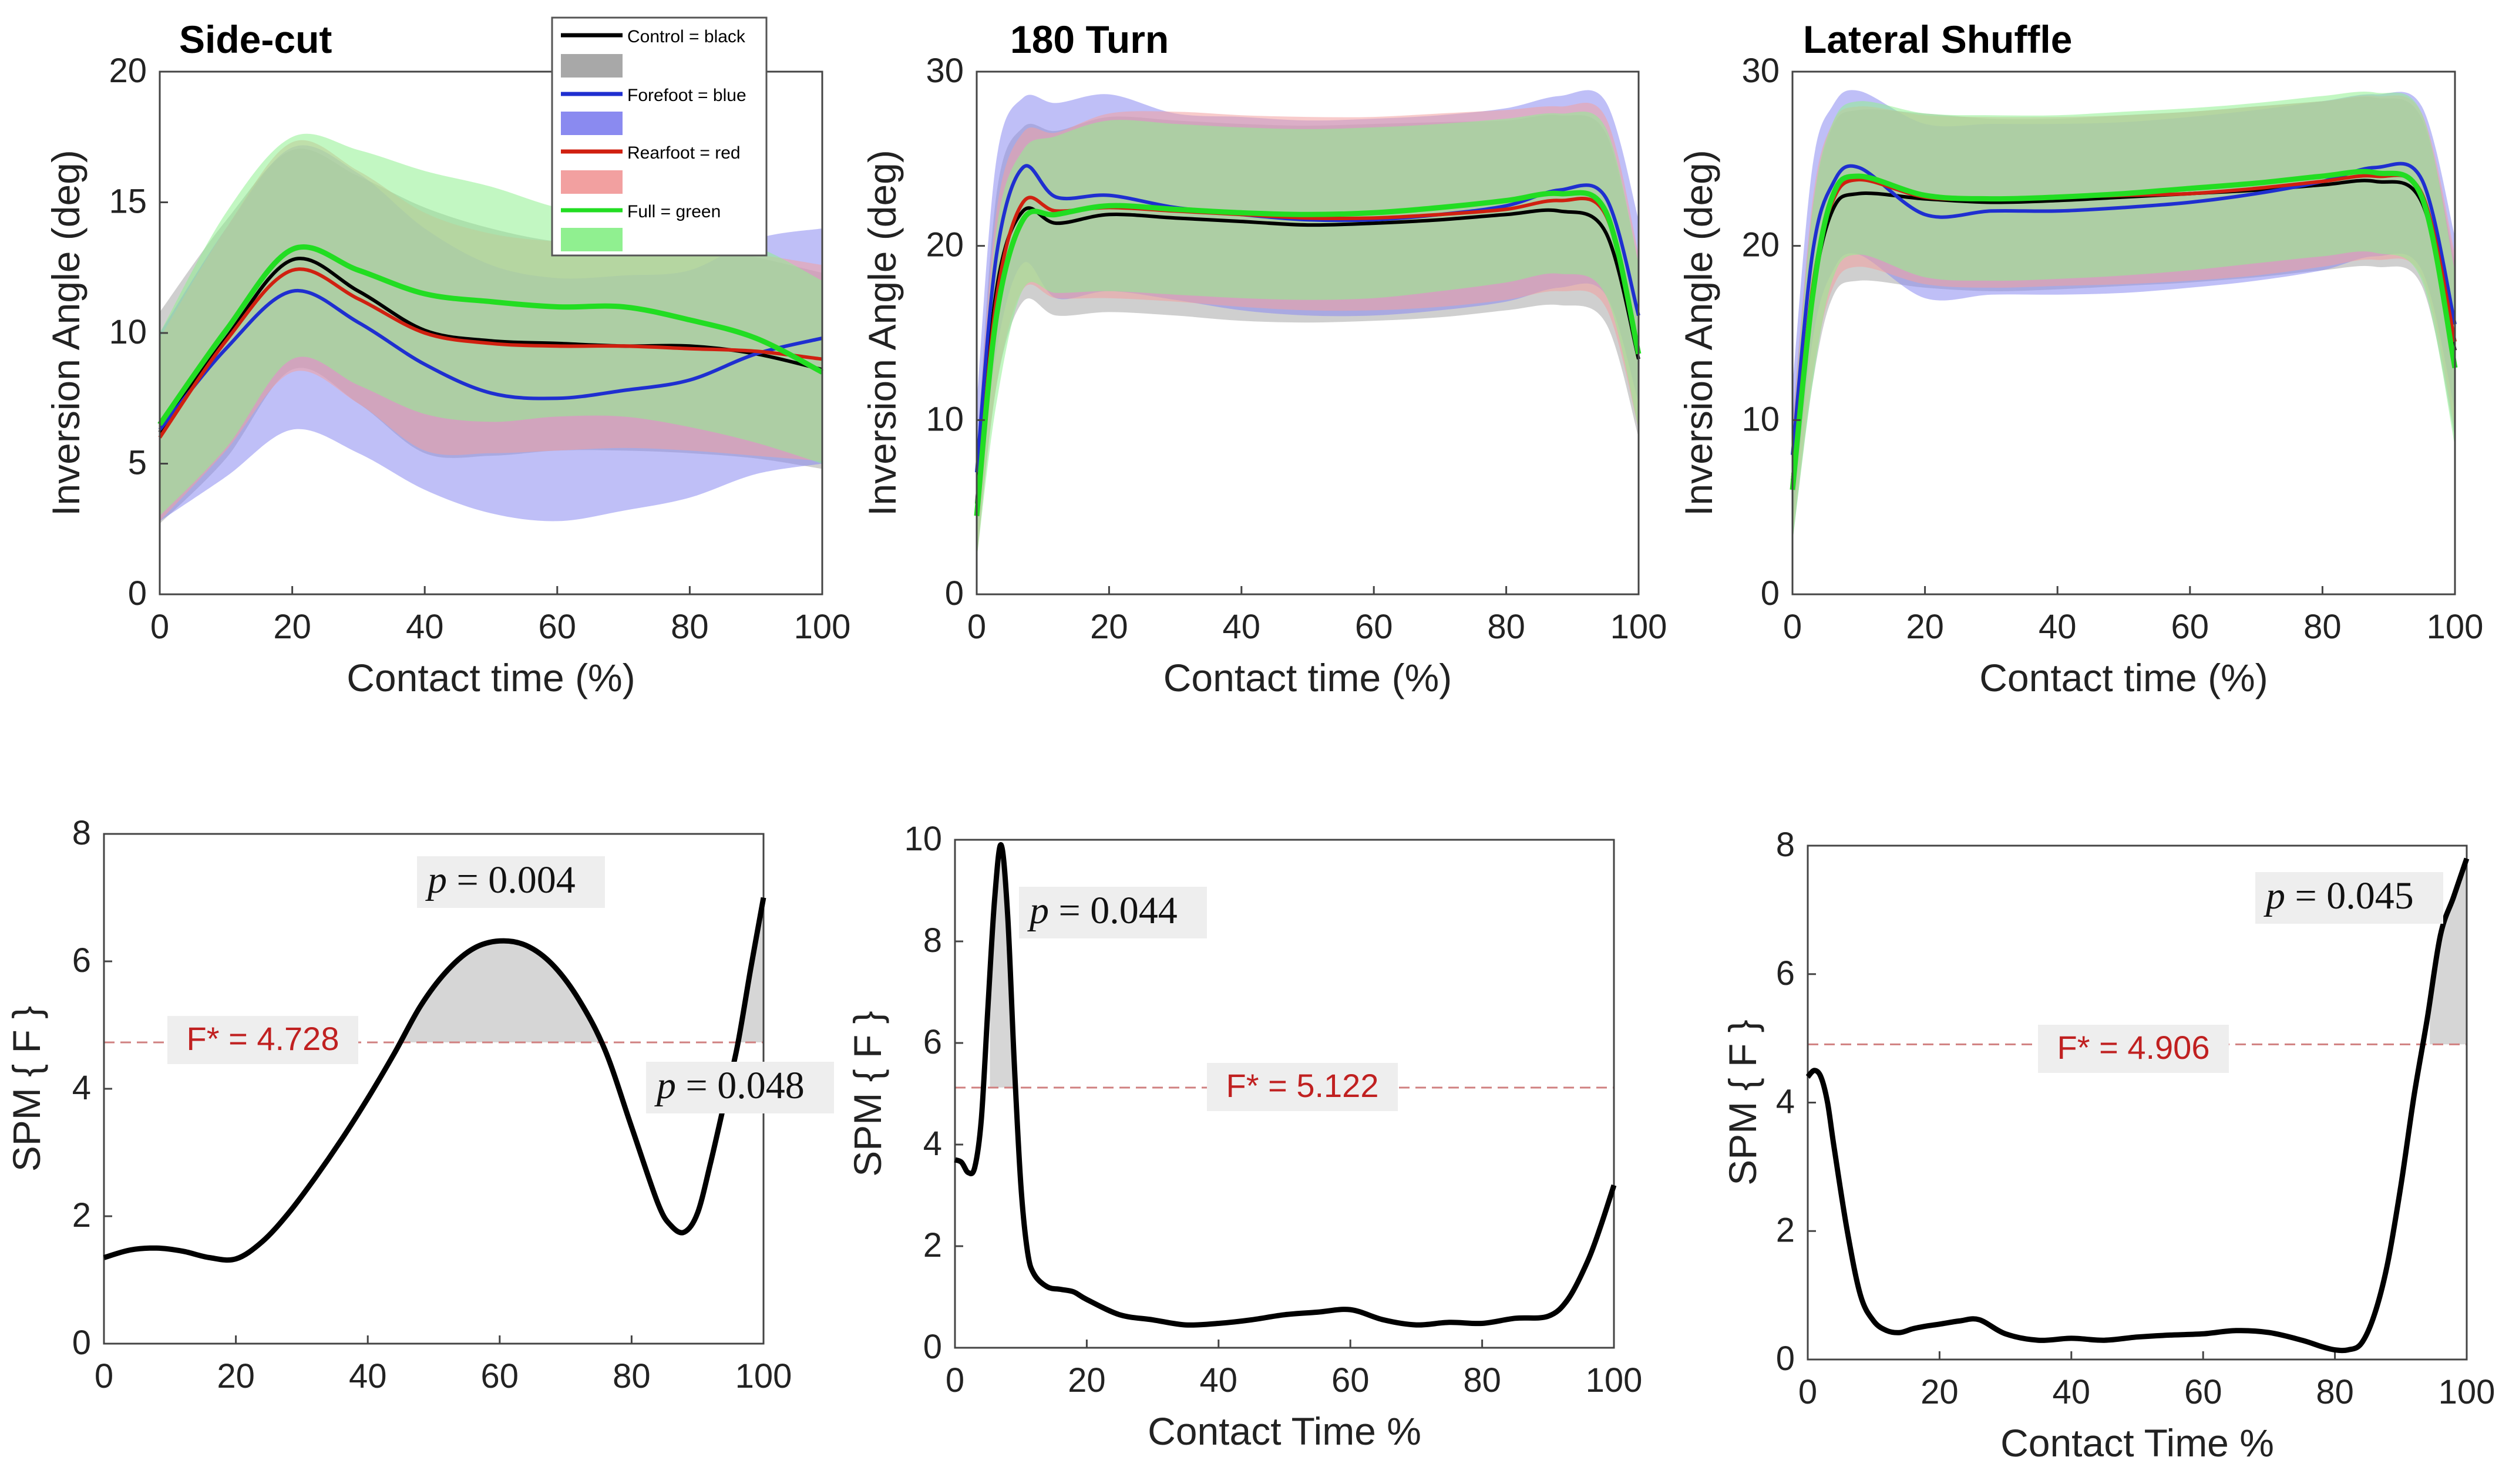  Describe the element at coordinates (592, 66) in the screenshot. I see `legend-band-control` at that location.